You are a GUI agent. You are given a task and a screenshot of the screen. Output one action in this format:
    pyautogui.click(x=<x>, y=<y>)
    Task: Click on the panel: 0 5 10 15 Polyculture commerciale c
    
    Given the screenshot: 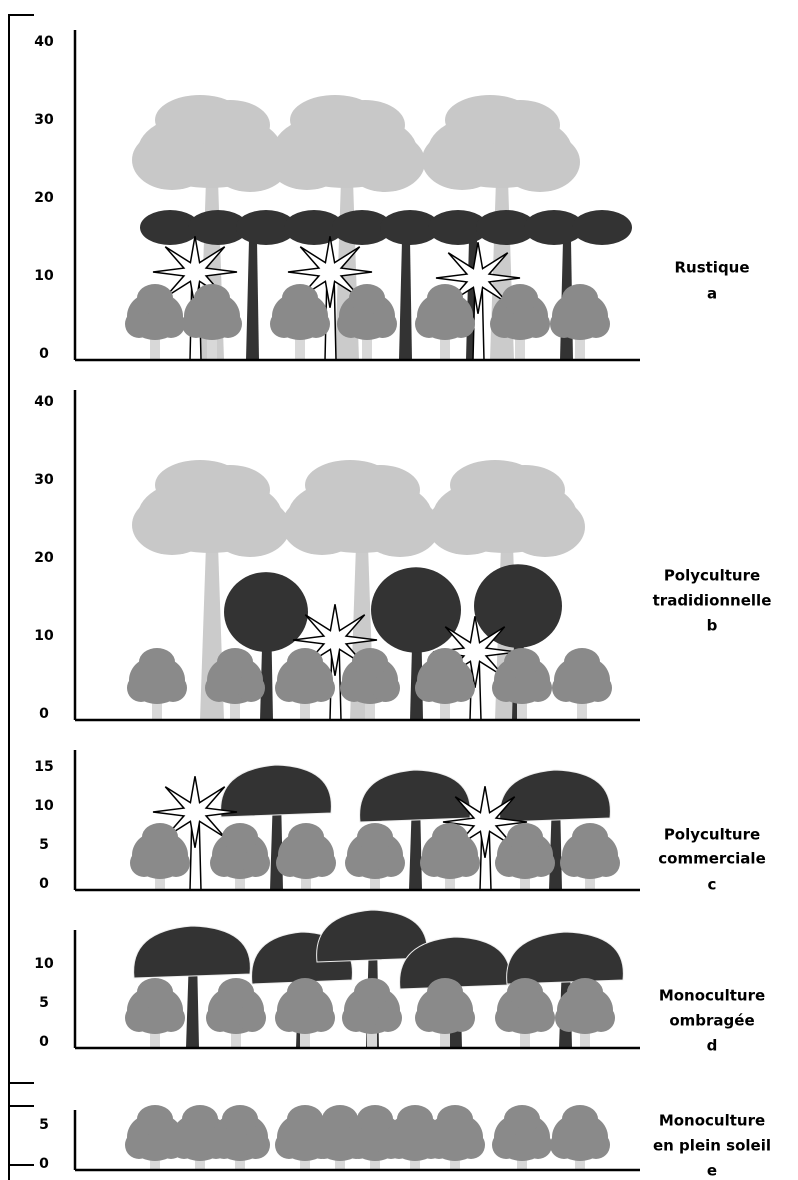 What is the action you would take?
    pyautogui.click(x=400, y=822)
    